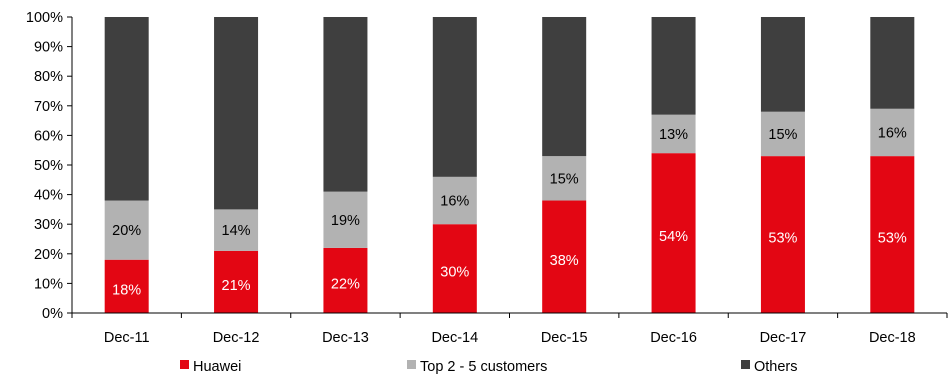 This screenshot has height=383, width=952. What do you see at coordinates (48, 255) in the screenshot?
I see `y-tick-label: 20%` at bounding box center [48, 255].